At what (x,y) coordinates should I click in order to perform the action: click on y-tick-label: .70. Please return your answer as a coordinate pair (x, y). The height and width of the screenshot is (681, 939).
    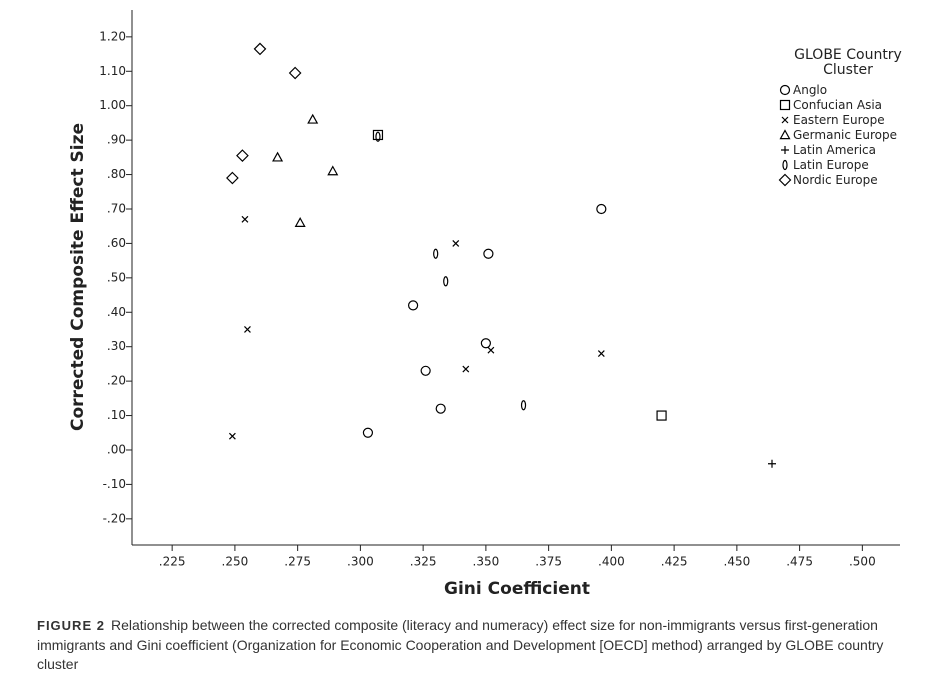
    Looking at the image, I should click on (116, 208).